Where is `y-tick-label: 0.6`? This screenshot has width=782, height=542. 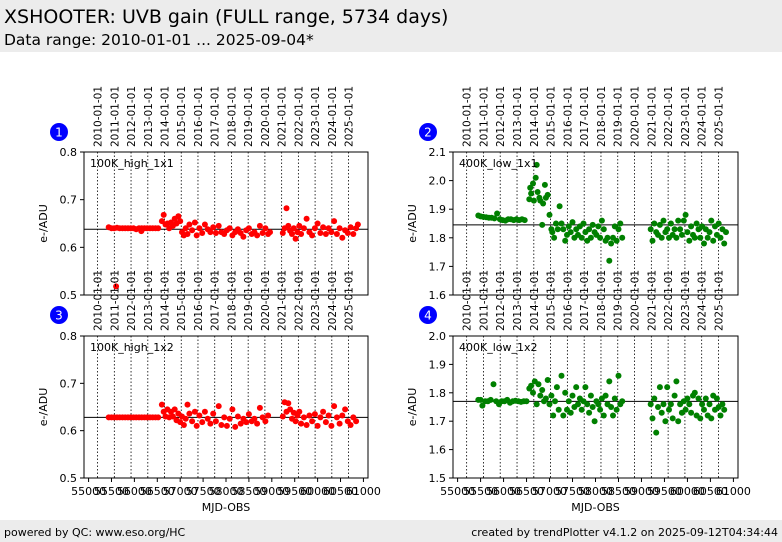
y-tick-label: 0.6 is located at coordinates (69, 247).